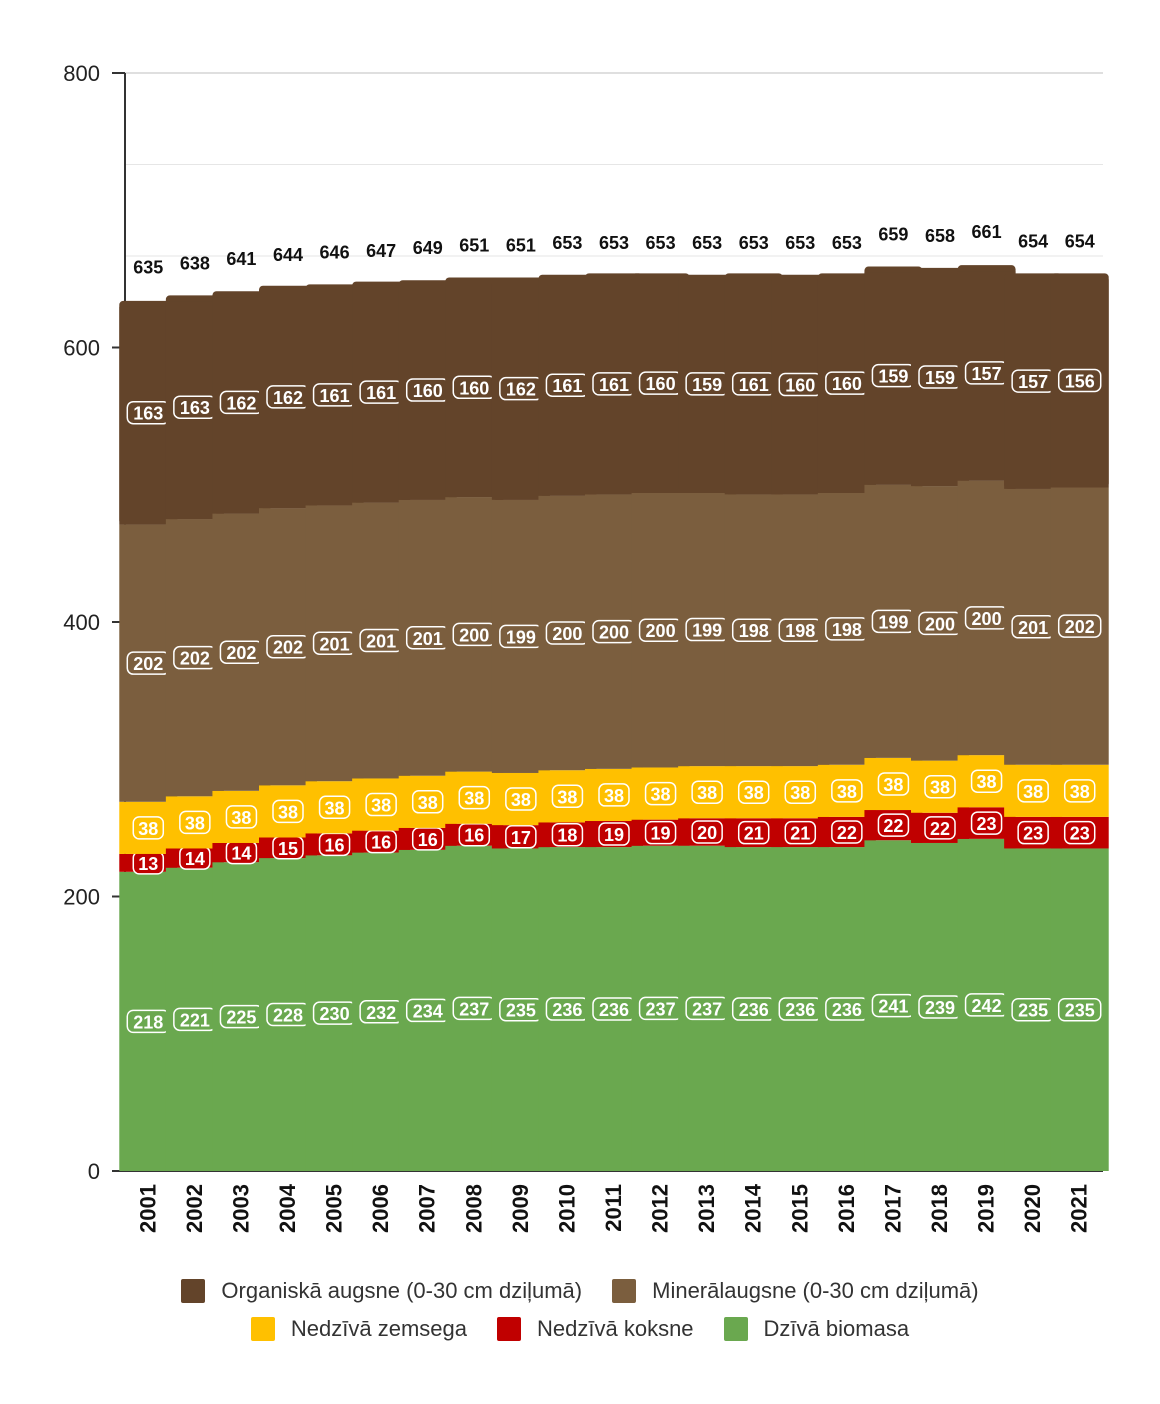 This screenshot has width=1160, height=1404. What do you see at coordinates (846, 1208) in the screenshot?
I see `x-tick-label: 2016` at bounding box center [846, 1208].